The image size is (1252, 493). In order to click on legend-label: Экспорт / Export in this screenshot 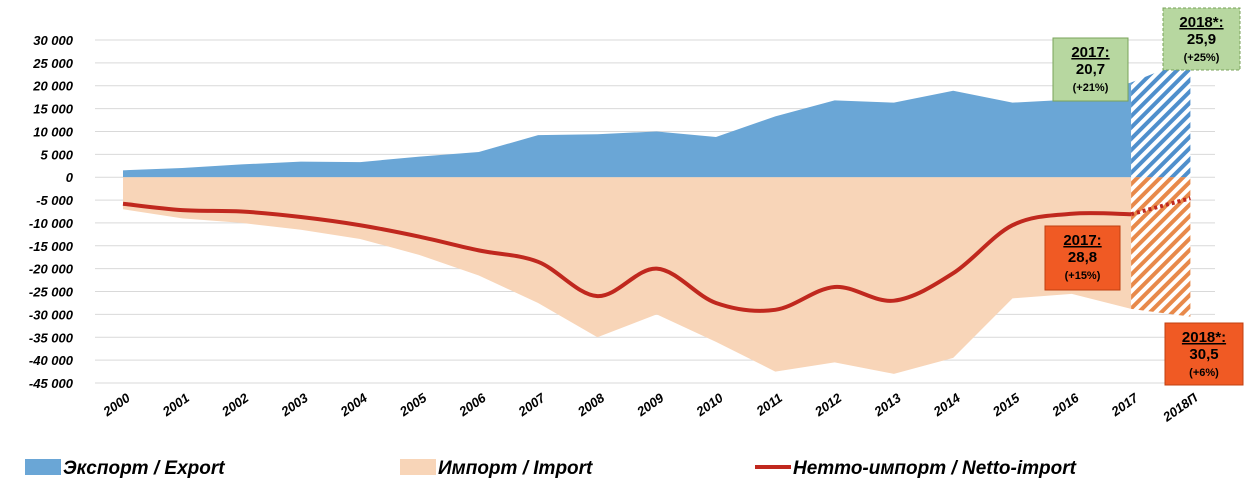, I will do `click(144, 468)`.